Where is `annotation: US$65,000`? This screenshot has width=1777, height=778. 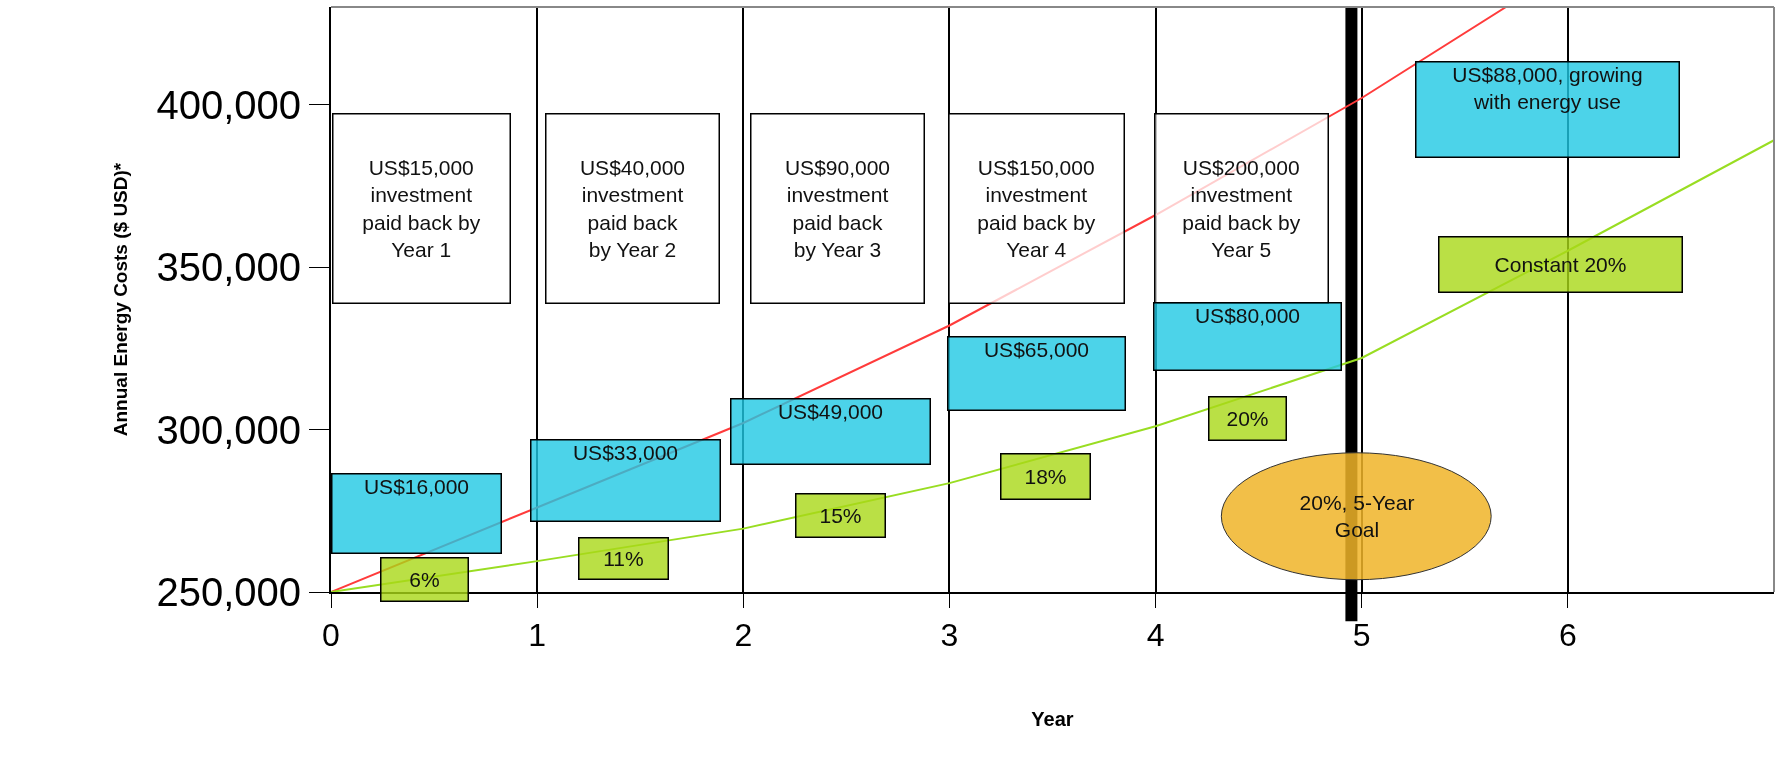
annotation: US$65,000 is located at coordinates (1036, 349).